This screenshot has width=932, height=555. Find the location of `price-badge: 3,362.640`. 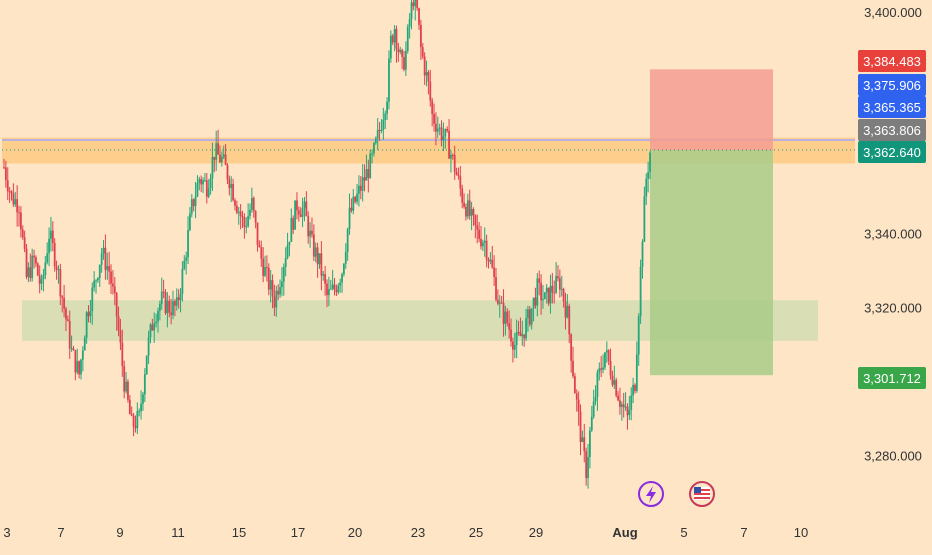

price-badge: 3,362.640 is located at coordinates (892, 152).